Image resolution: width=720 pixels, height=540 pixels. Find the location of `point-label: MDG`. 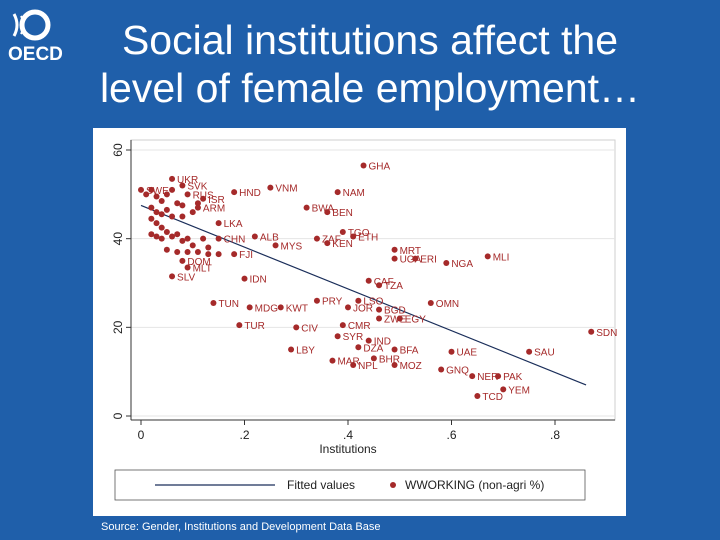

point-label: MDG is located at coordinates (267, 308).